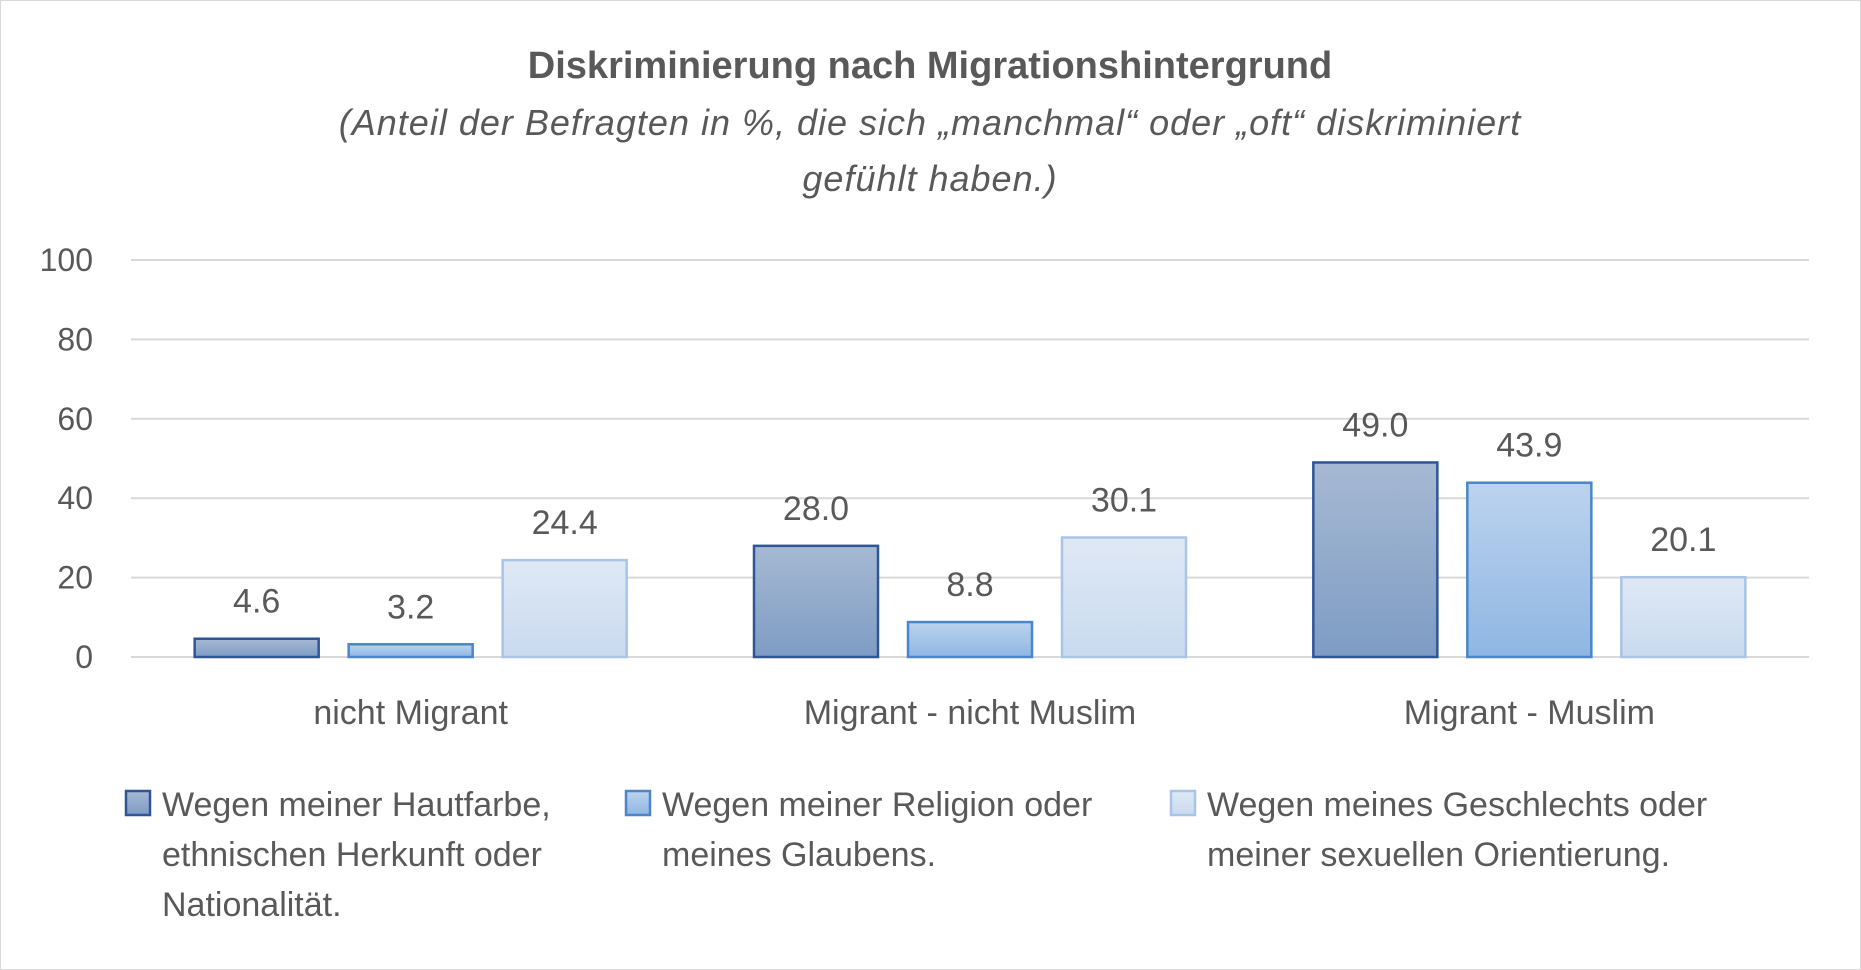  Describe the element at coordinates (1529, 446) in the screenshot. I see `data-label: 43.9` at that location.